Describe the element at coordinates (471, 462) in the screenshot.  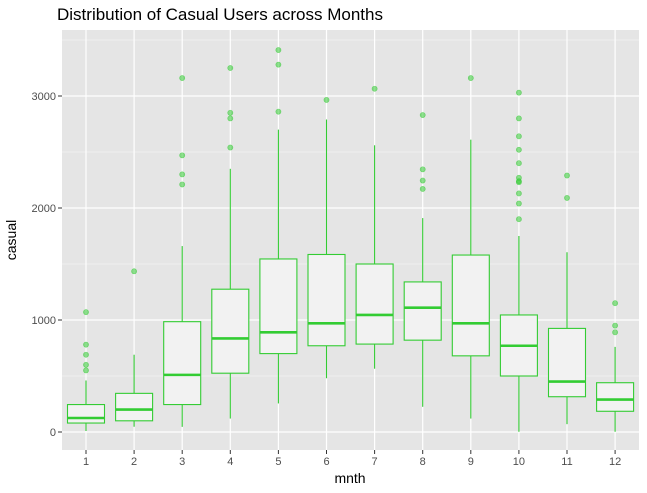
I see `x-tick-label: 9` at that location.